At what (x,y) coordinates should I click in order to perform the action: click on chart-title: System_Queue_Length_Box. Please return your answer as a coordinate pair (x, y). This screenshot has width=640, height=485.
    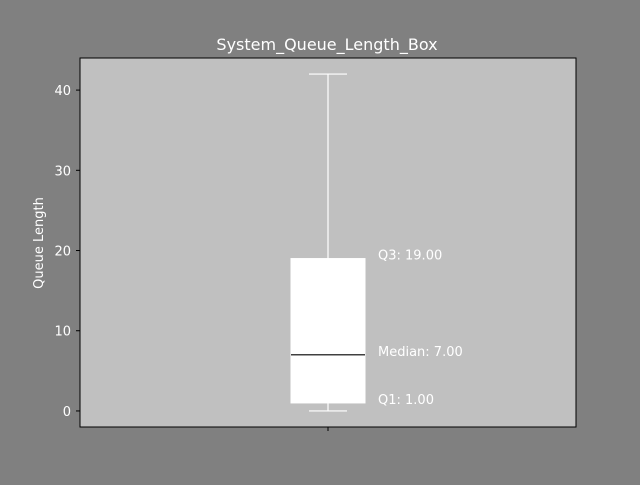
    Looking at the image, I should click on (326, 45).